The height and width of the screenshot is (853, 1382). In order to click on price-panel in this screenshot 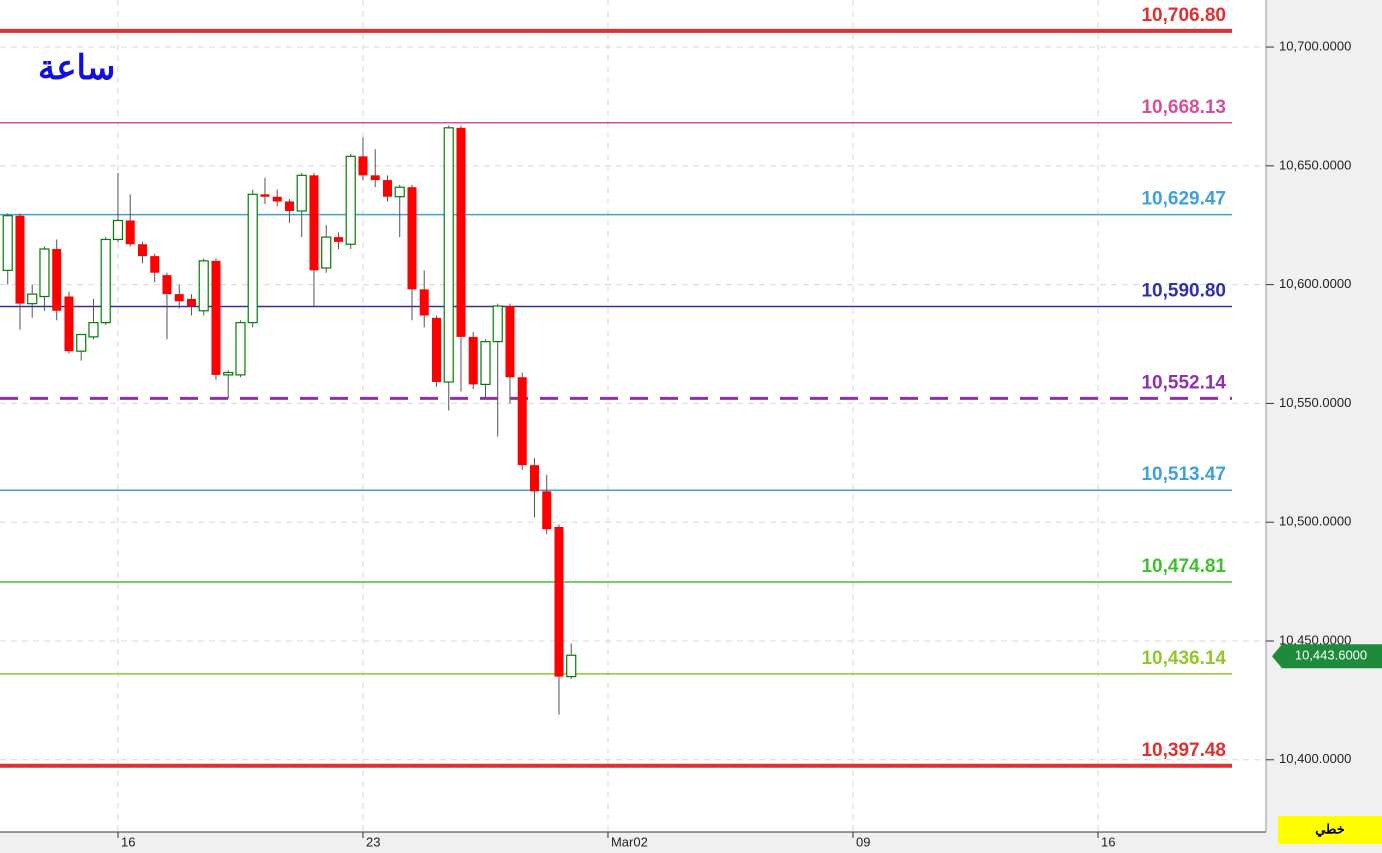, I will do `click(1324, 426)`.